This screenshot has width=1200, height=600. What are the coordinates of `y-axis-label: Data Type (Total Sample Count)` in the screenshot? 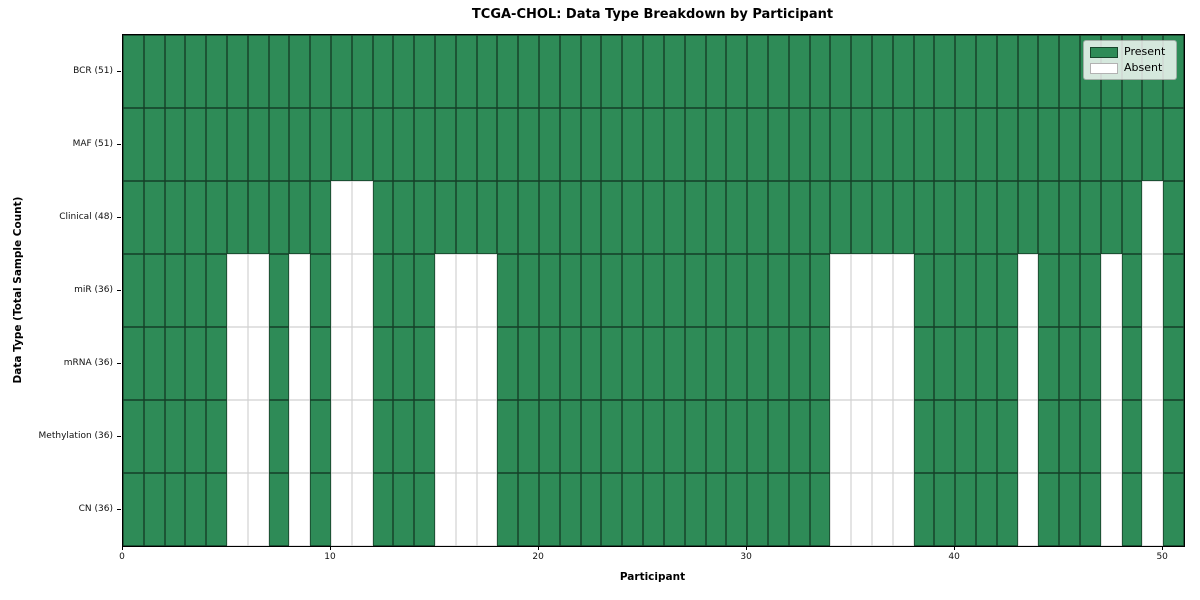 It's located at (18, 290).